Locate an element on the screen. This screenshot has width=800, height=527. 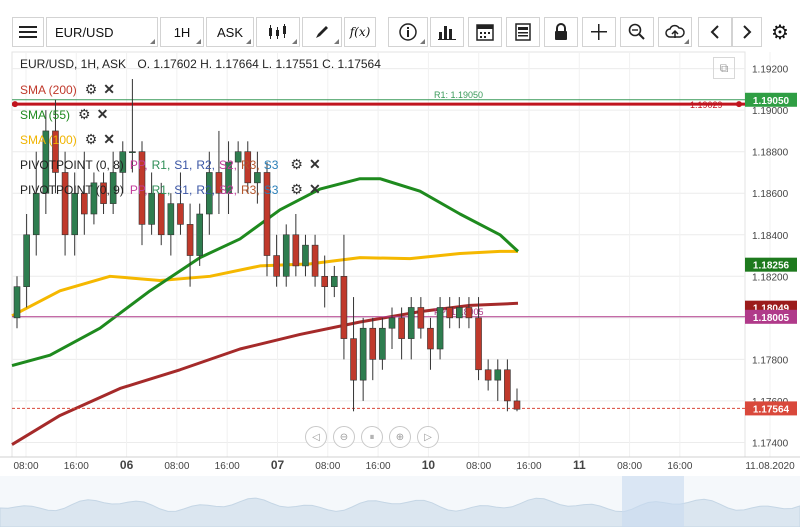
menu-button is located at coordinates (28, 32).